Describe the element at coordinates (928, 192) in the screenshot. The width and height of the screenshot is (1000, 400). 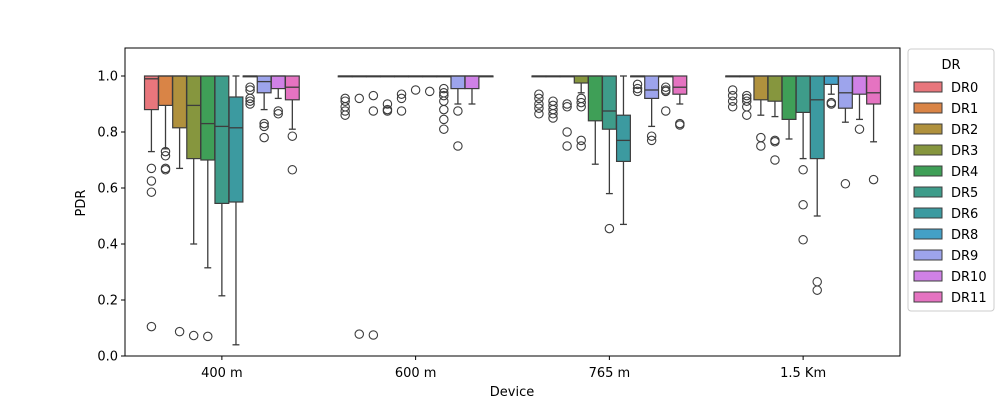
I see `legend-swatch-dr5` at that location.